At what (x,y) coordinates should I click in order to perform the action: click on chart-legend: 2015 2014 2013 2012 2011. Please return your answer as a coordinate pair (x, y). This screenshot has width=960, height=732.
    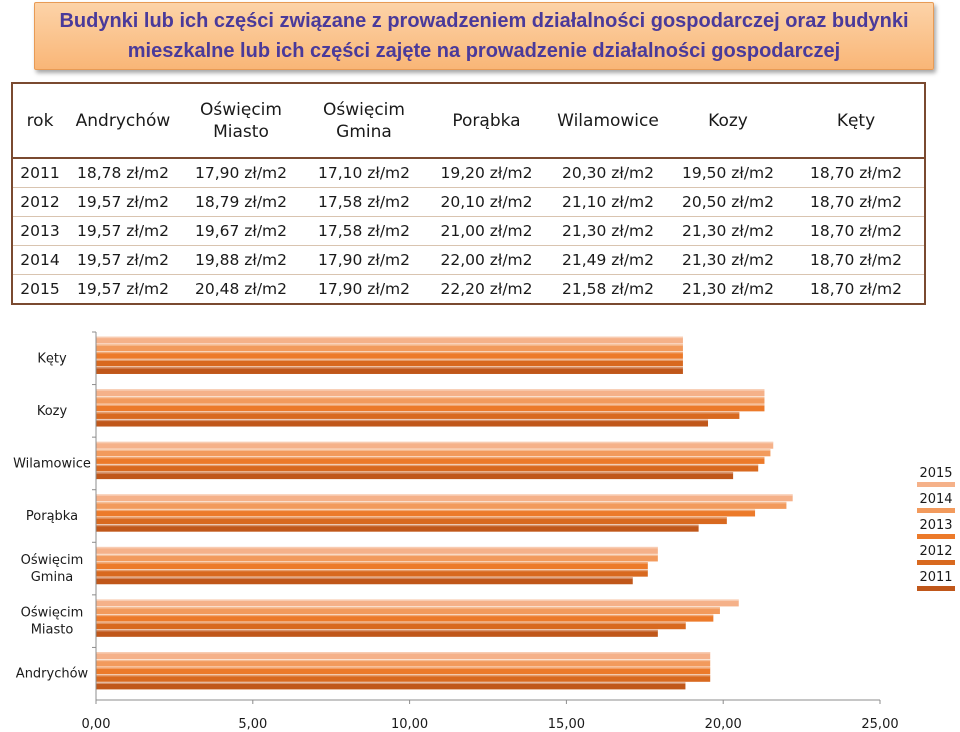
    Looking at the image, I should click on (936, 529).